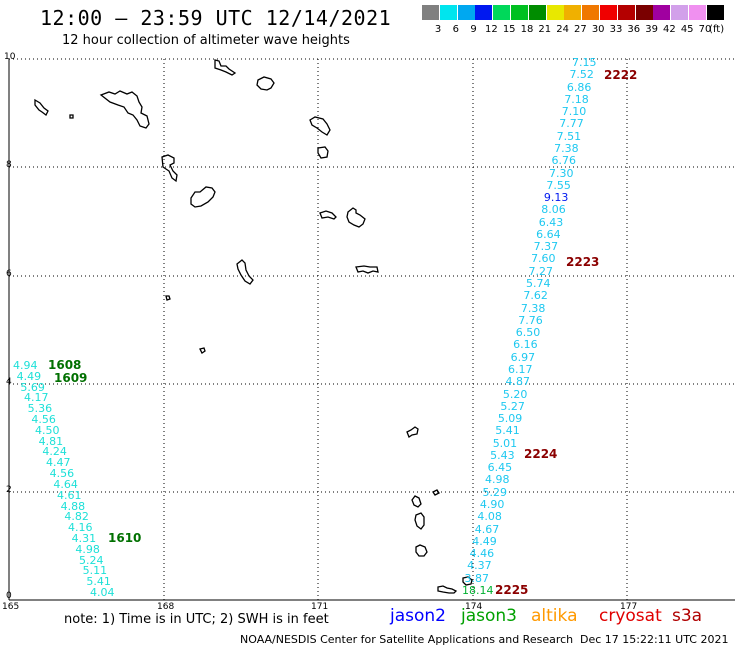 This screenshot has width=740, height=650. I want to click on wave-height-value: 5.36, so click(40, 409).